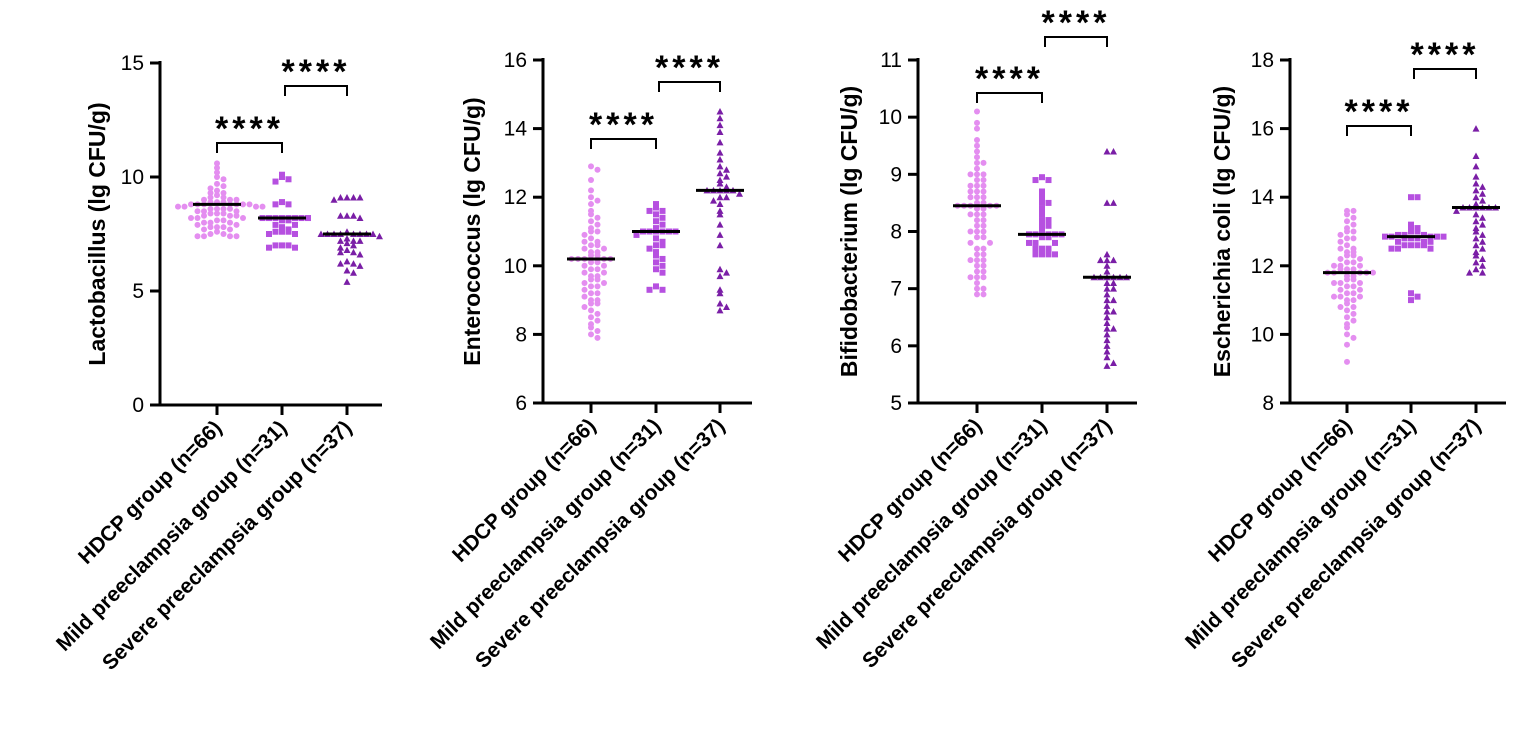 This screenshot has width=1535, height=743. What do you see at coordinates (1262, 266) in the screenshot?
I see `y-tick-label: 12` at bounding box center [1262, 266].